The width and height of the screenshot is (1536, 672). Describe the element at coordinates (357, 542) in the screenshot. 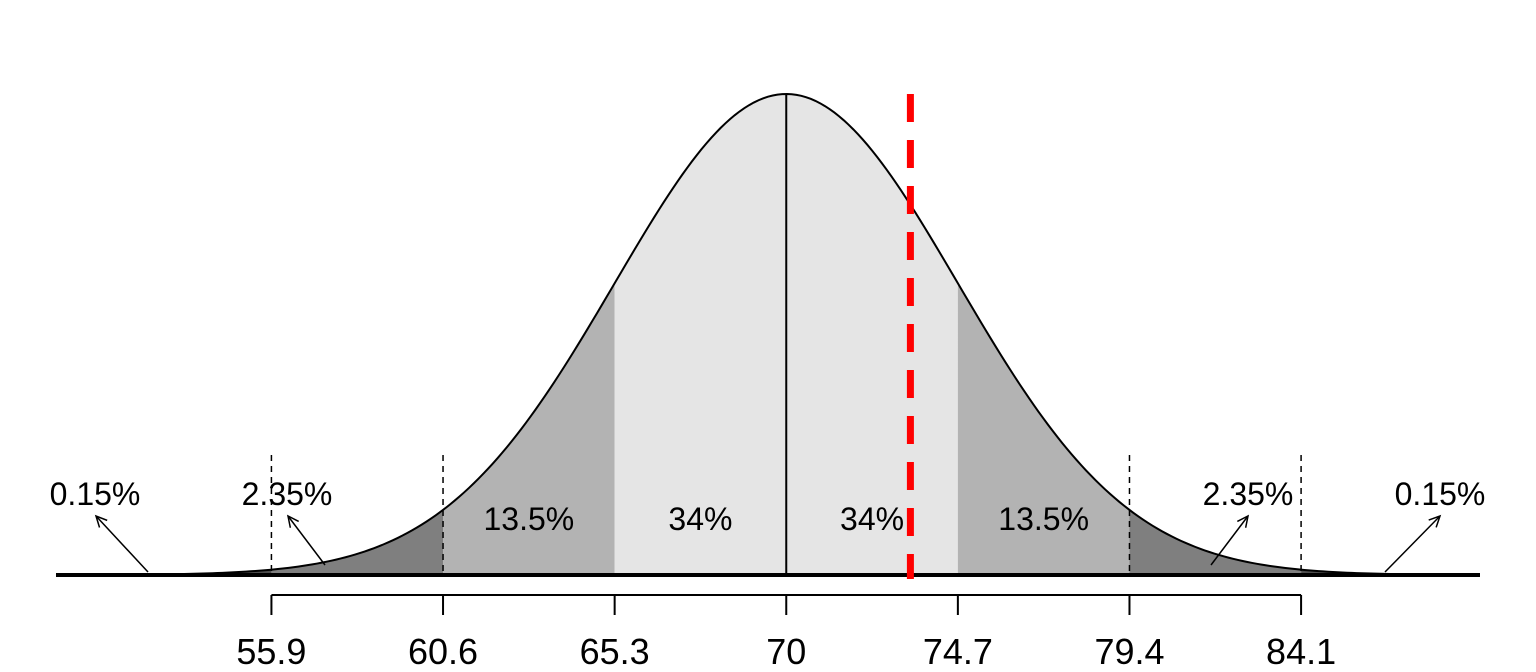

I see `region-left-third` at that location.